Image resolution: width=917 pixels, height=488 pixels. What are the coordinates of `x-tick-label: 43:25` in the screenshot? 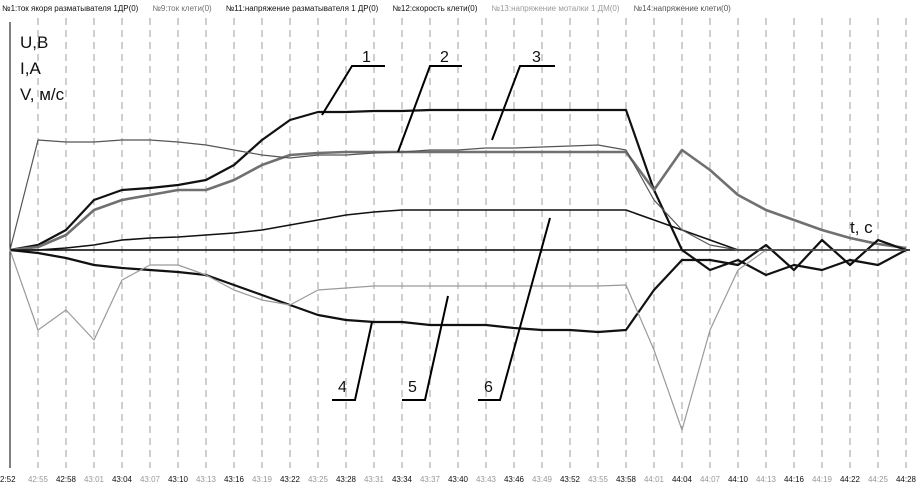 It's located at (318, 479).